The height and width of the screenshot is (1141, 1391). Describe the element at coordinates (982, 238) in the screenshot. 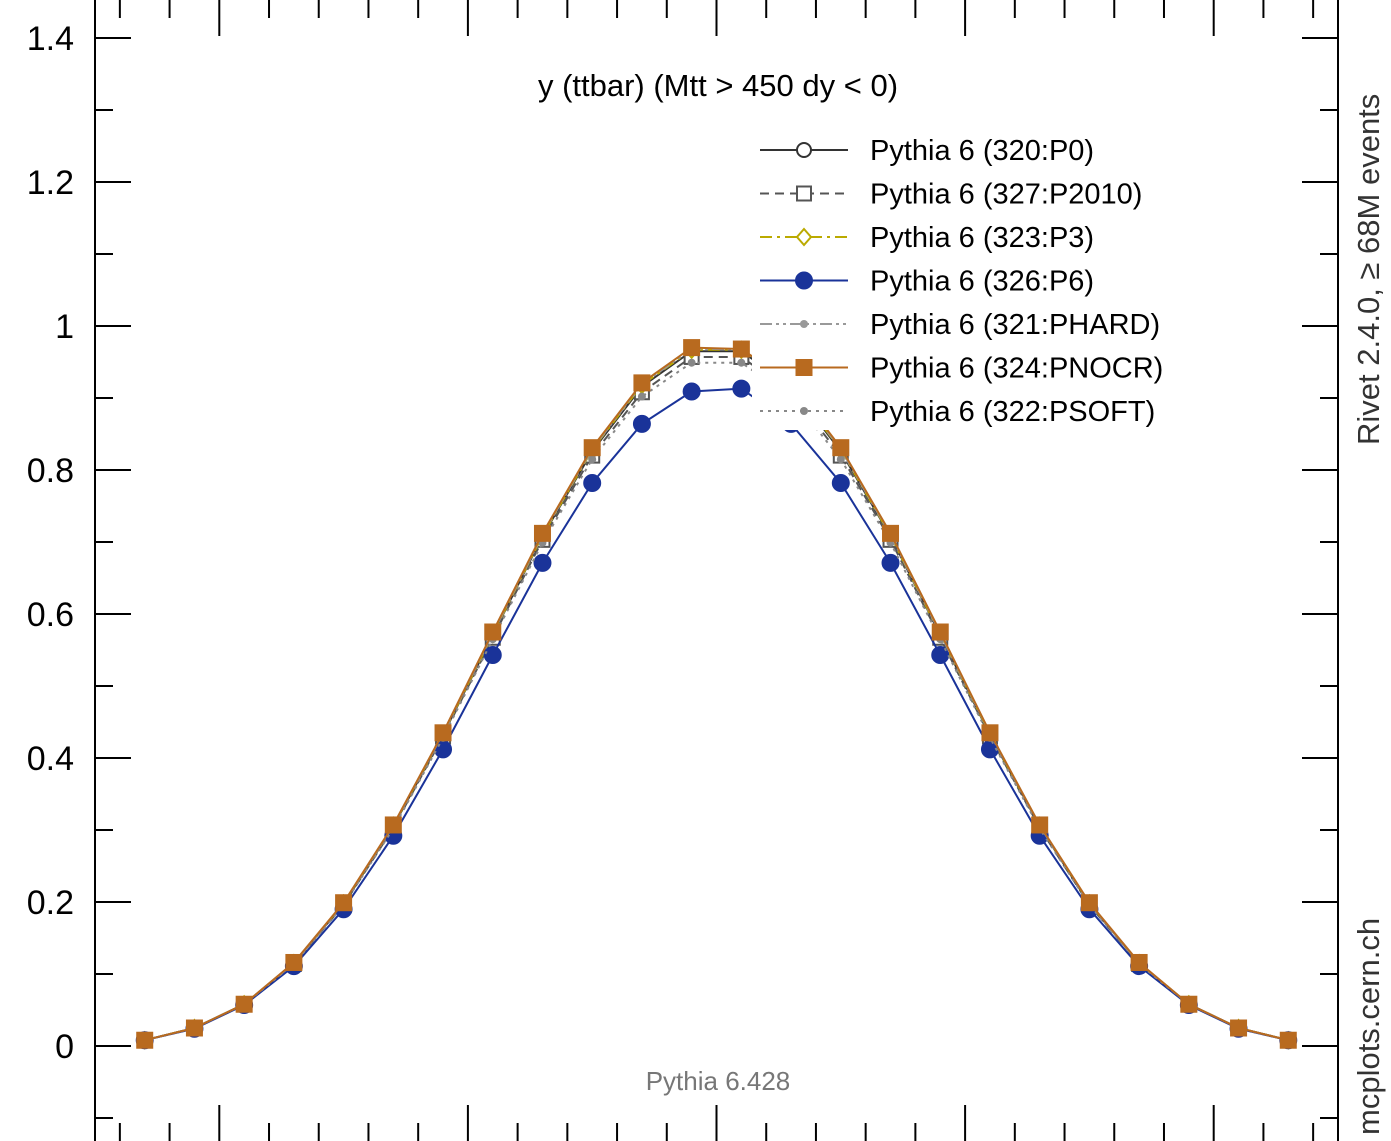

I see `legend-label: Pythia 6 (323:P3)` at that location.